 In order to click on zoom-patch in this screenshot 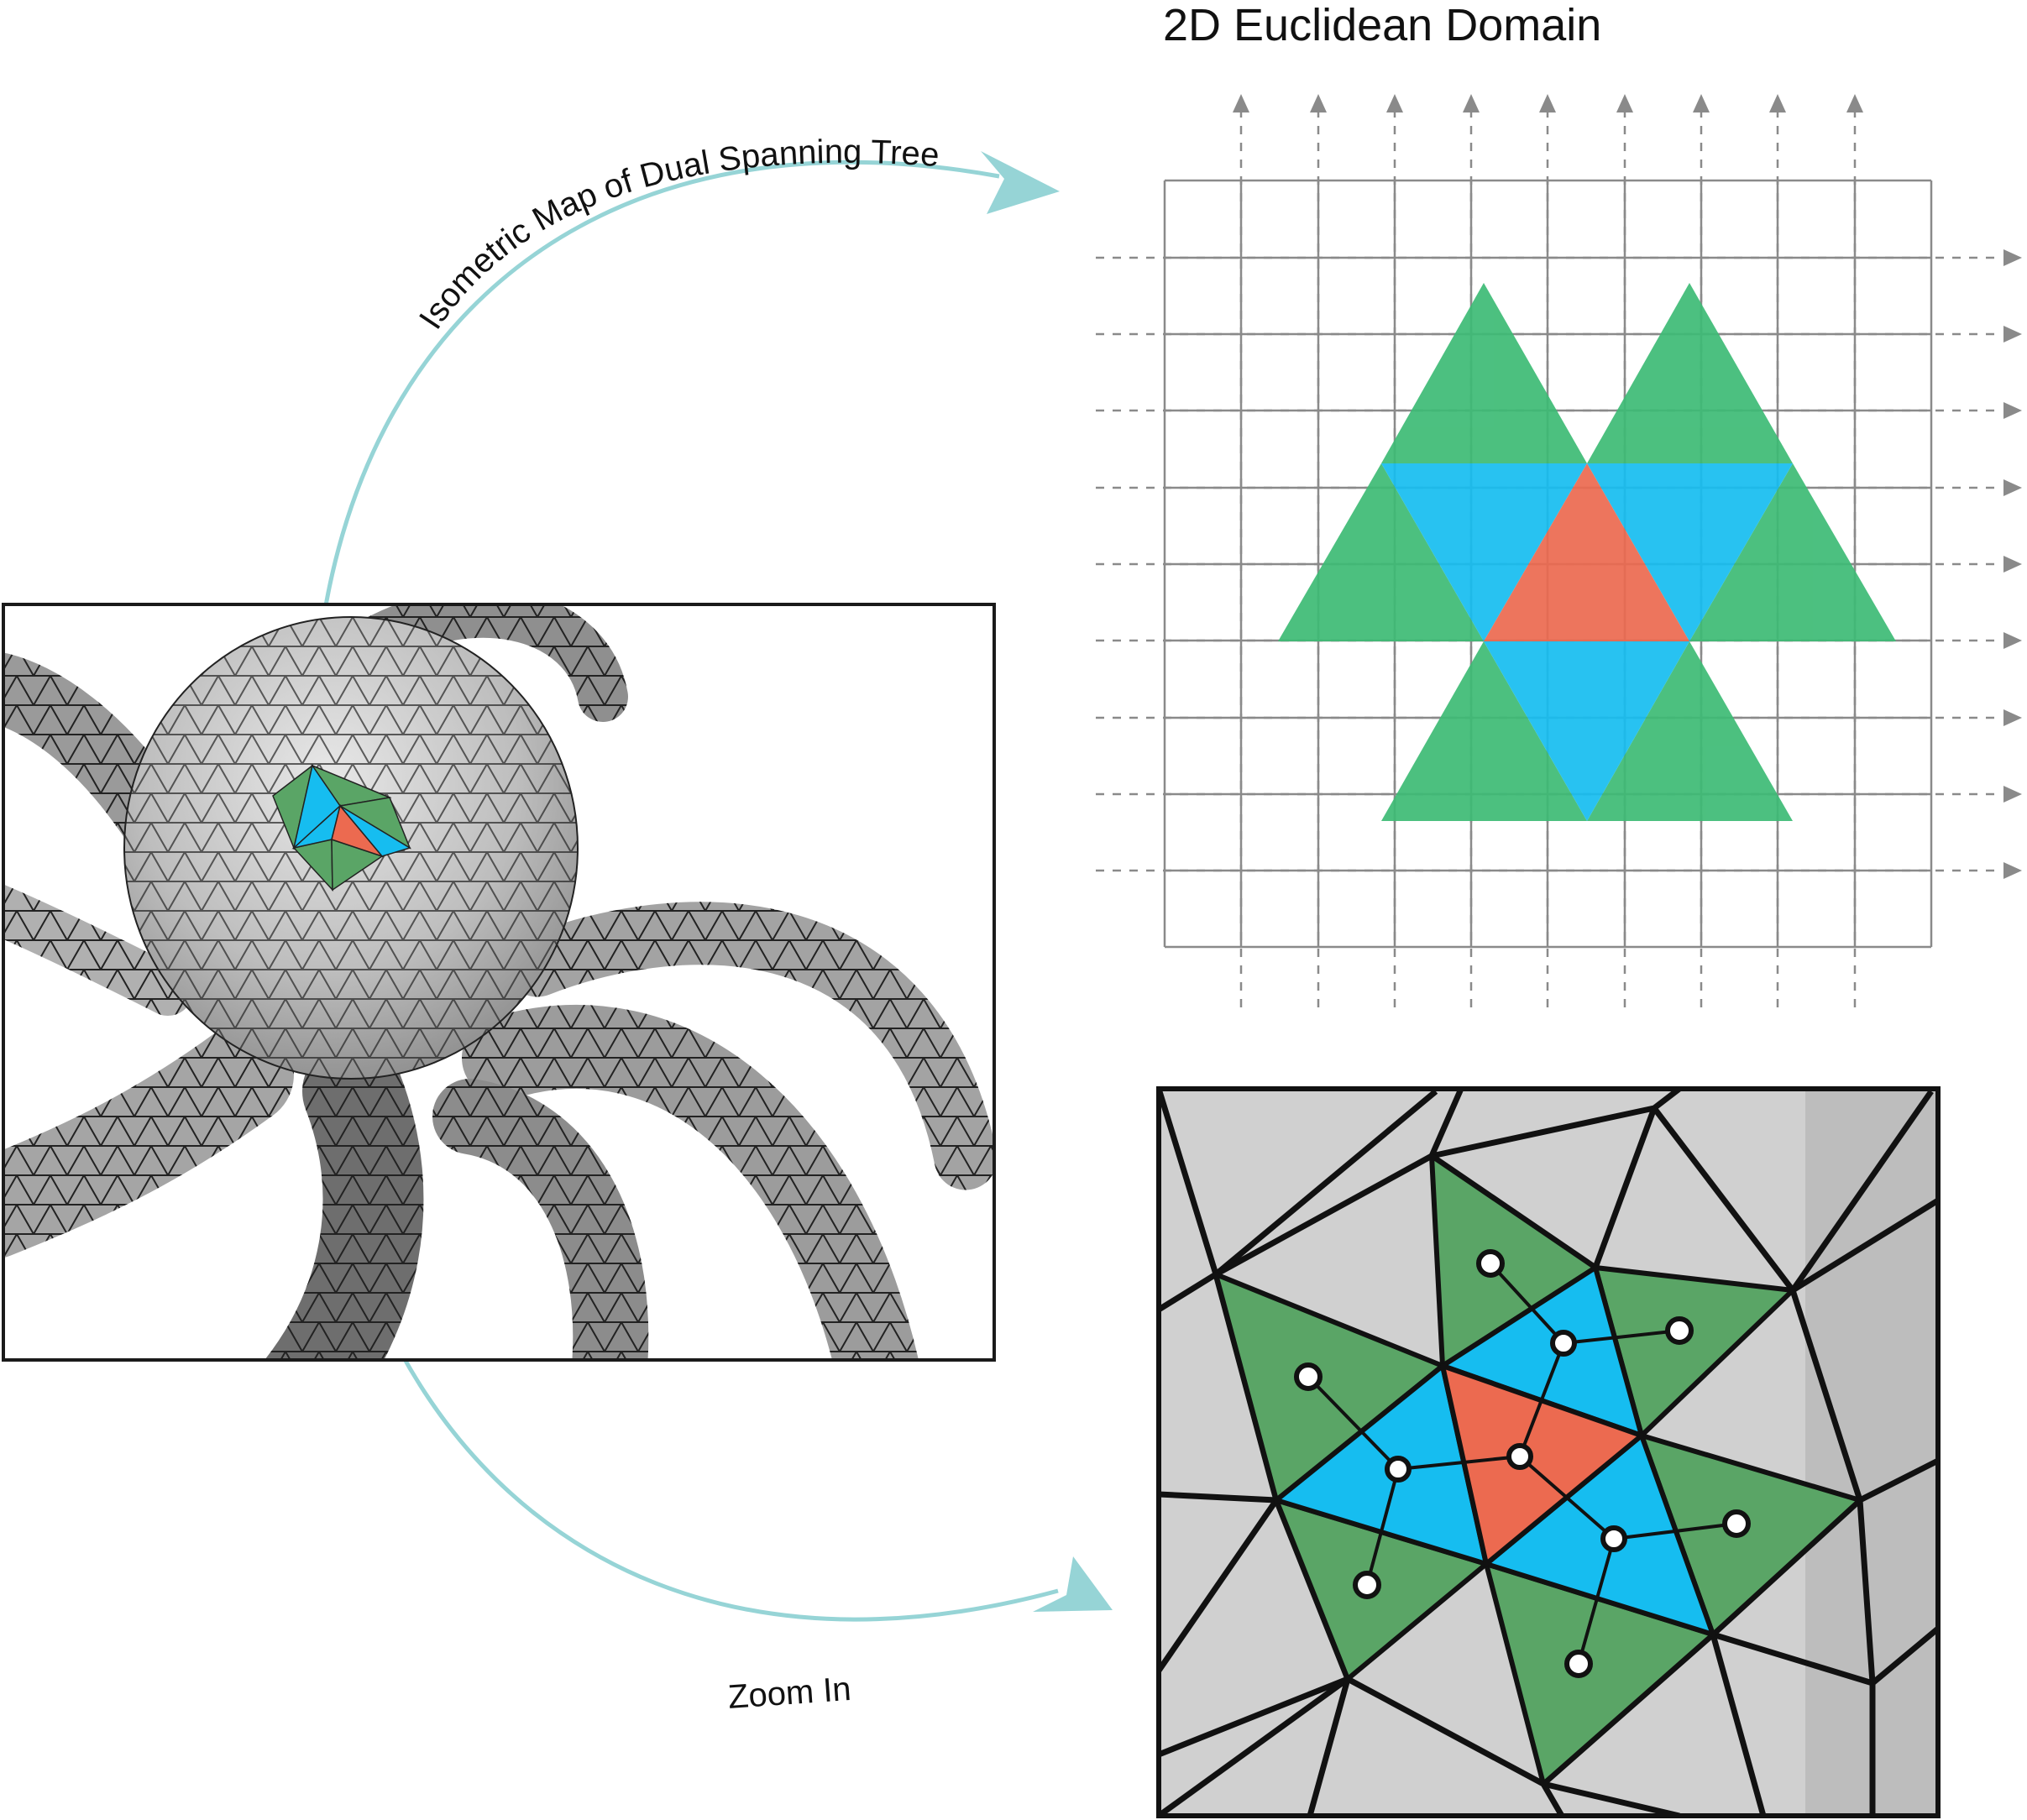, I will do `click(1537, 1469)`.